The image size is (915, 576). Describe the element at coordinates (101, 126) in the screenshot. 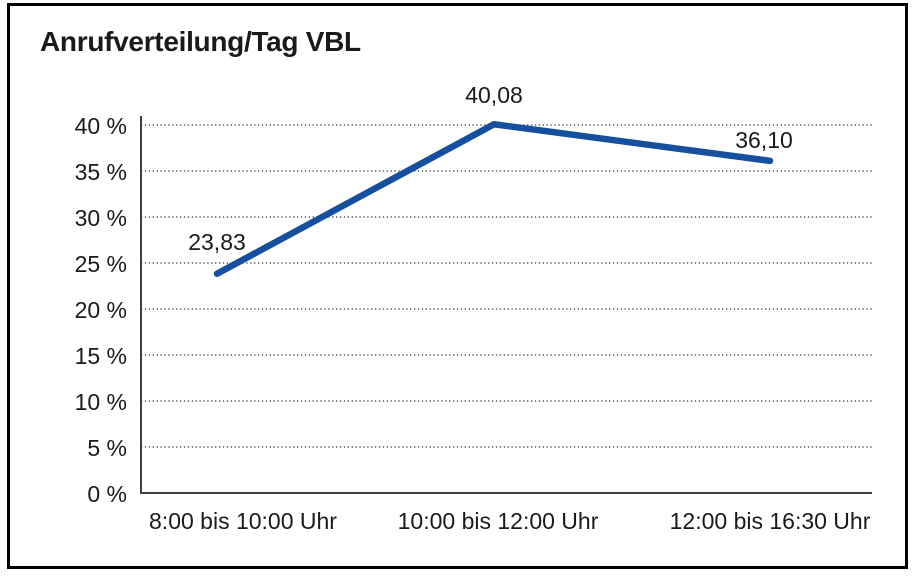

I see `y-tick-label: 40 %` at that location.